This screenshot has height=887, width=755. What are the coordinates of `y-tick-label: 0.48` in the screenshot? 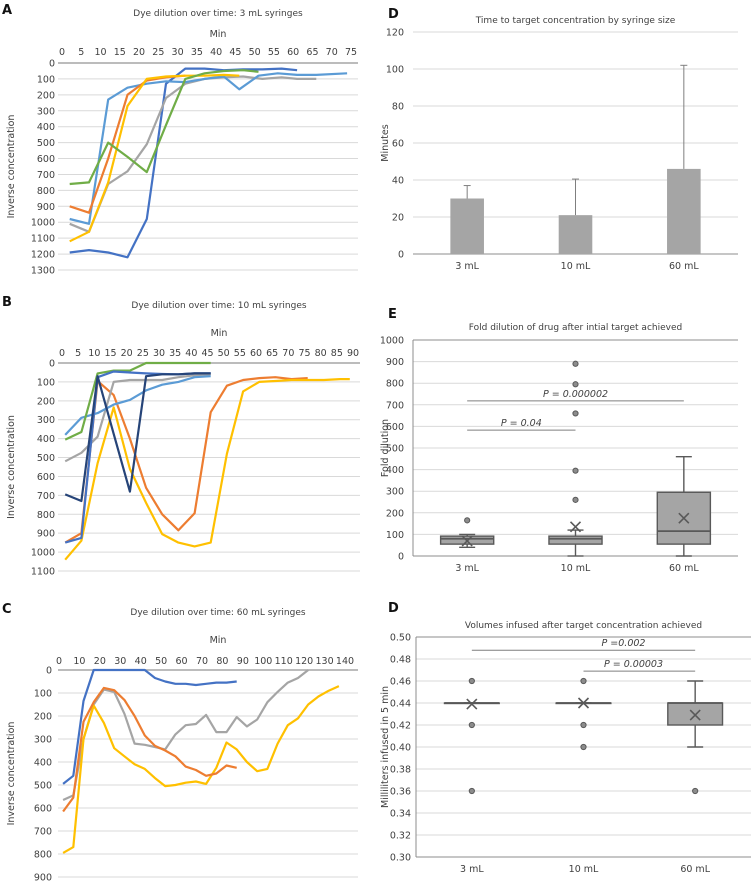 It's located at (400, 660).